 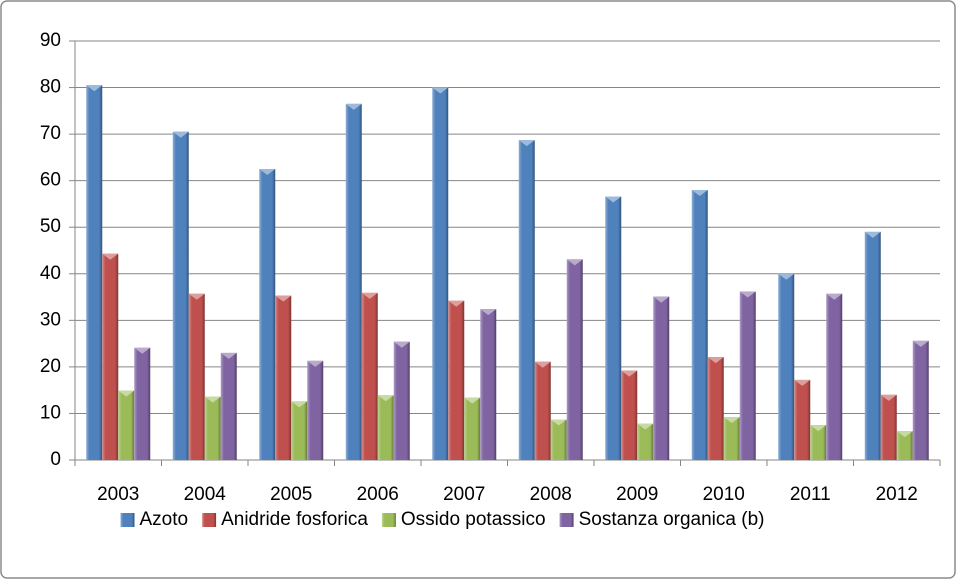 What do you see at coordinates (205, 494) in the screenshot?
I see `x-tick-label: 2004` at bounding box center [205, 494].